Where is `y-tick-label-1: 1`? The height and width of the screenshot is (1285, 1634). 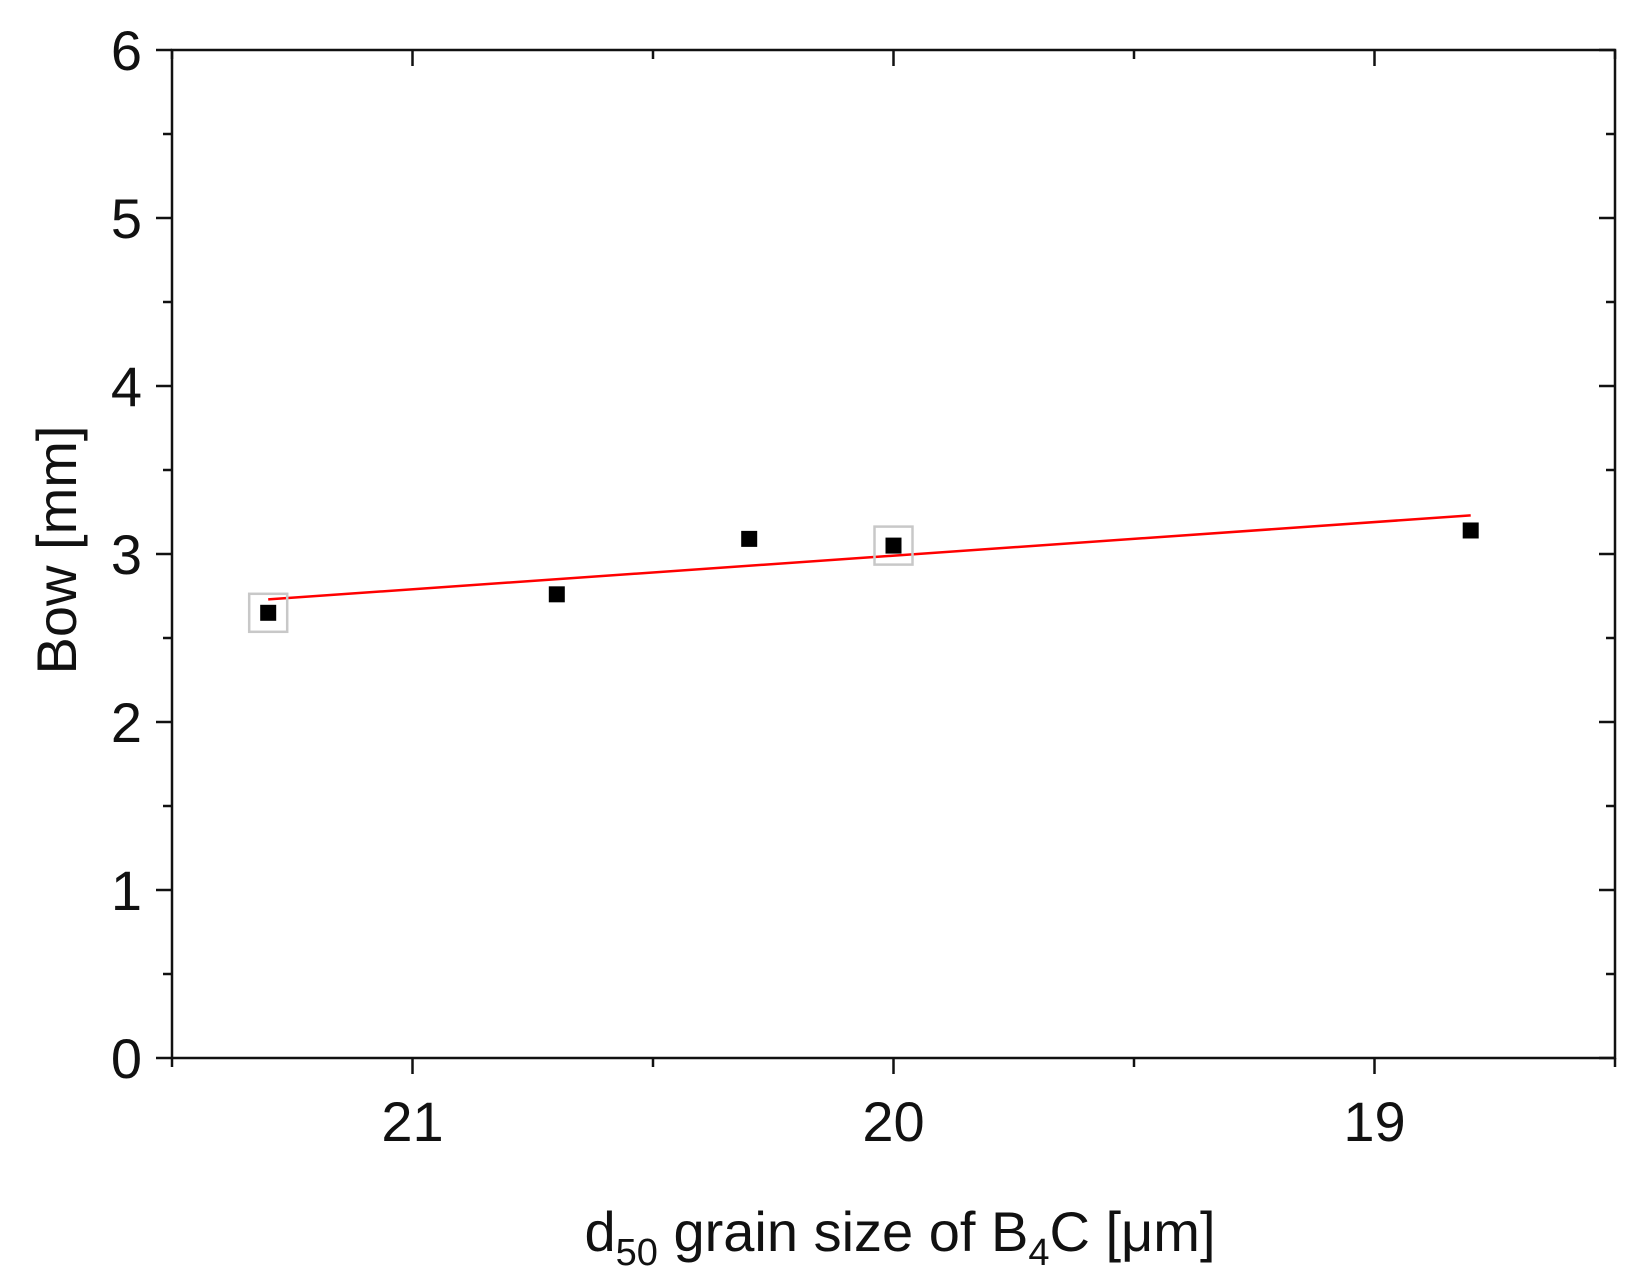 y-tick-label-1: 1 is located at coordinates (126, 890).